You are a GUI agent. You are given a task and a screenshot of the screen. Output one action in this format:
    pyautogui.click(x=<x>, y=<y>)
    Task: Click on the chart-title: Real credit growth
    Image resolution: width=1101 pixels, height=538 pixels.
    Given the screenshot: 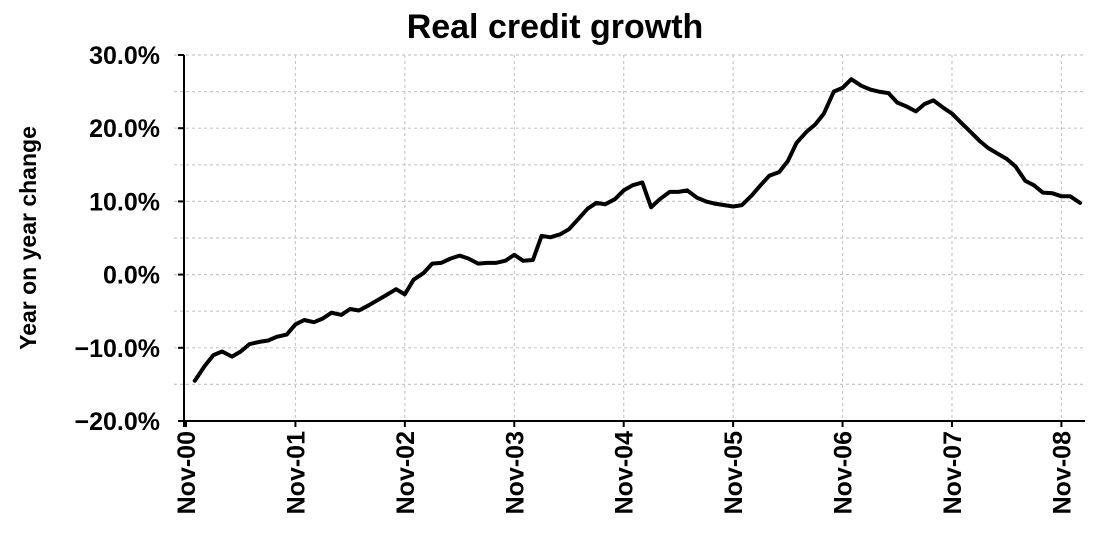 What is the action you would take?
    pyautogui.click(x=555, y=27)
    